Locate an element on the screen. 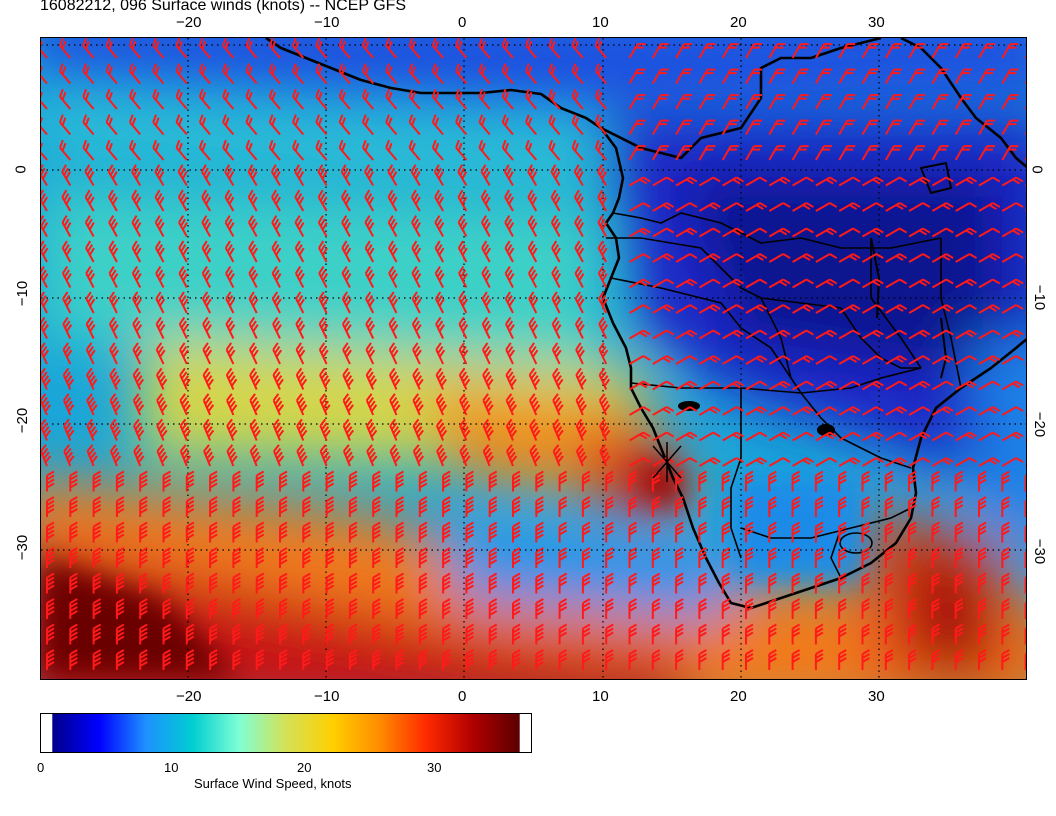  top-lon-tick-label: 10 is located at coordinates (600, 22).